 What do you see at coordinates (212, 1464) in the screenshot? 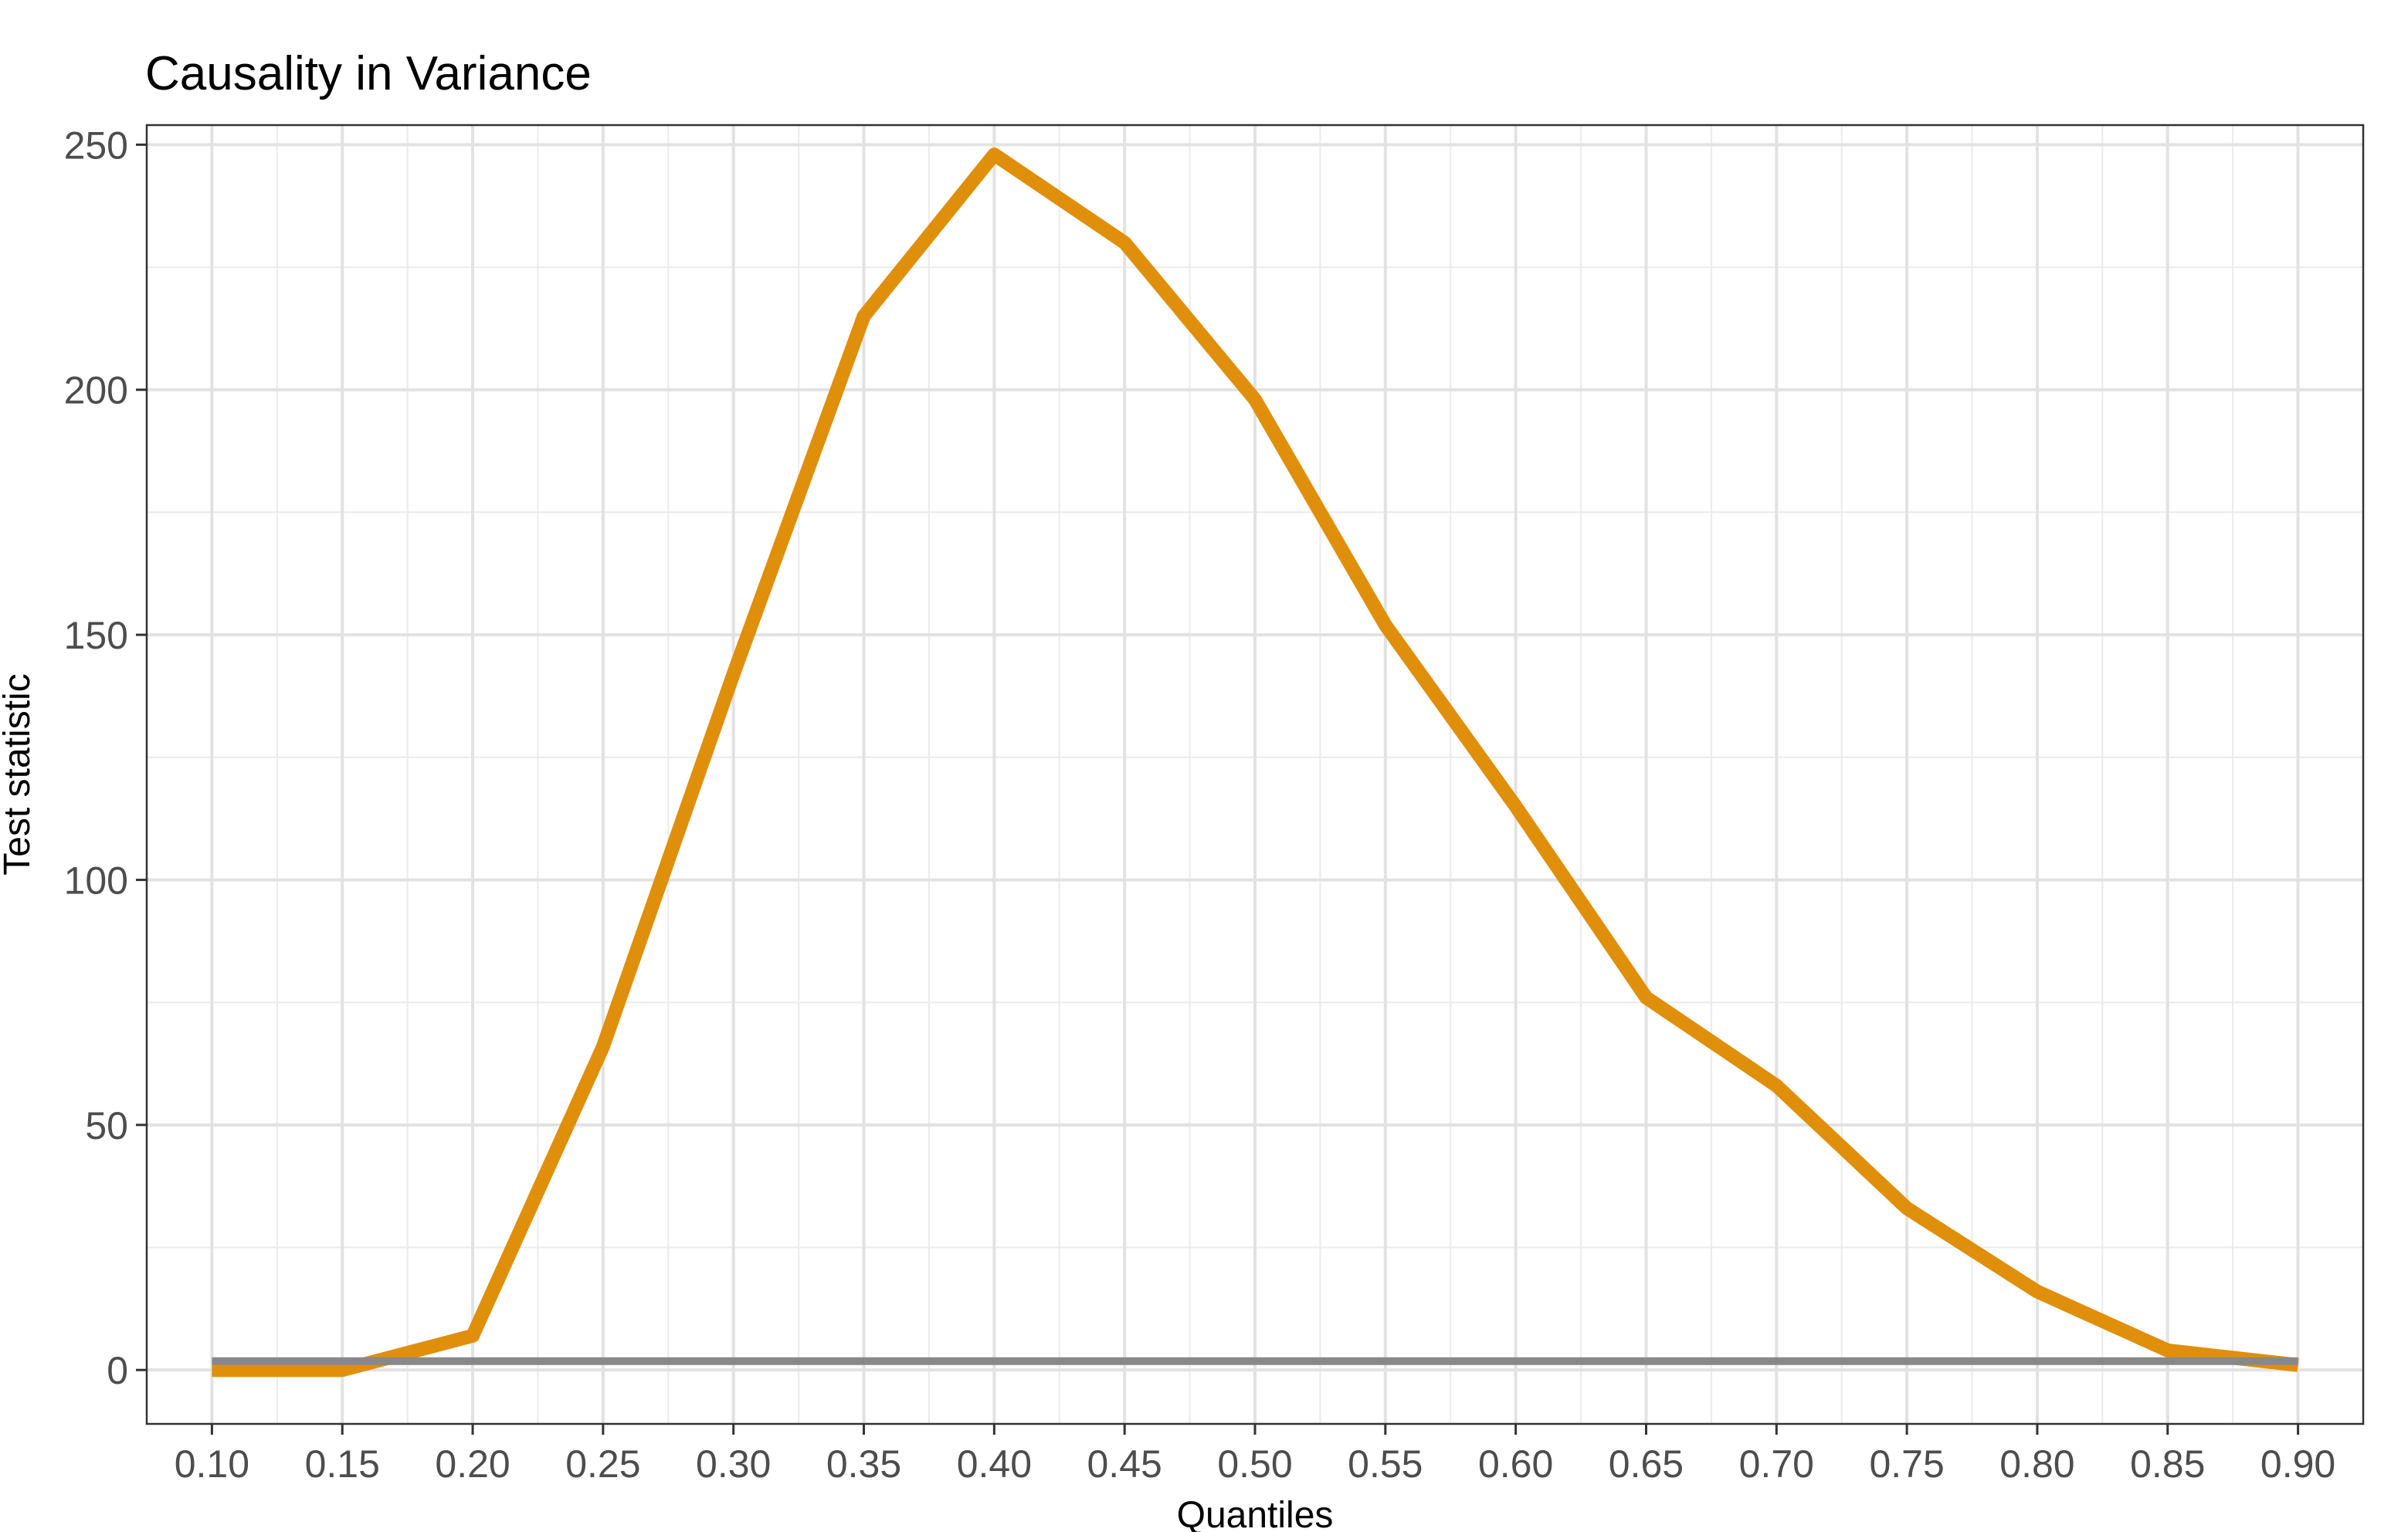
I see `x-tick-label: 0.10` at bounding box center [212, 1464].